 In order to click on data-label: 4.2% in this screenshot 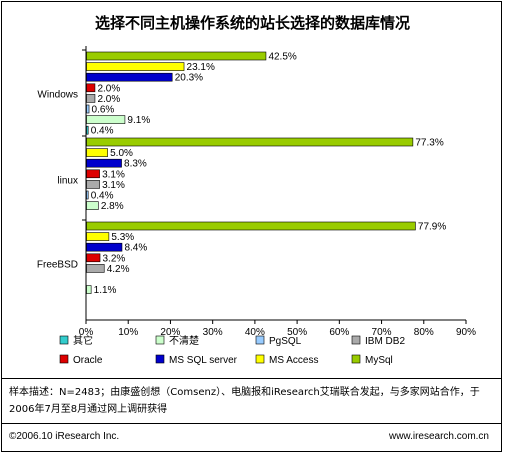, I will do `click(118, 269)`.